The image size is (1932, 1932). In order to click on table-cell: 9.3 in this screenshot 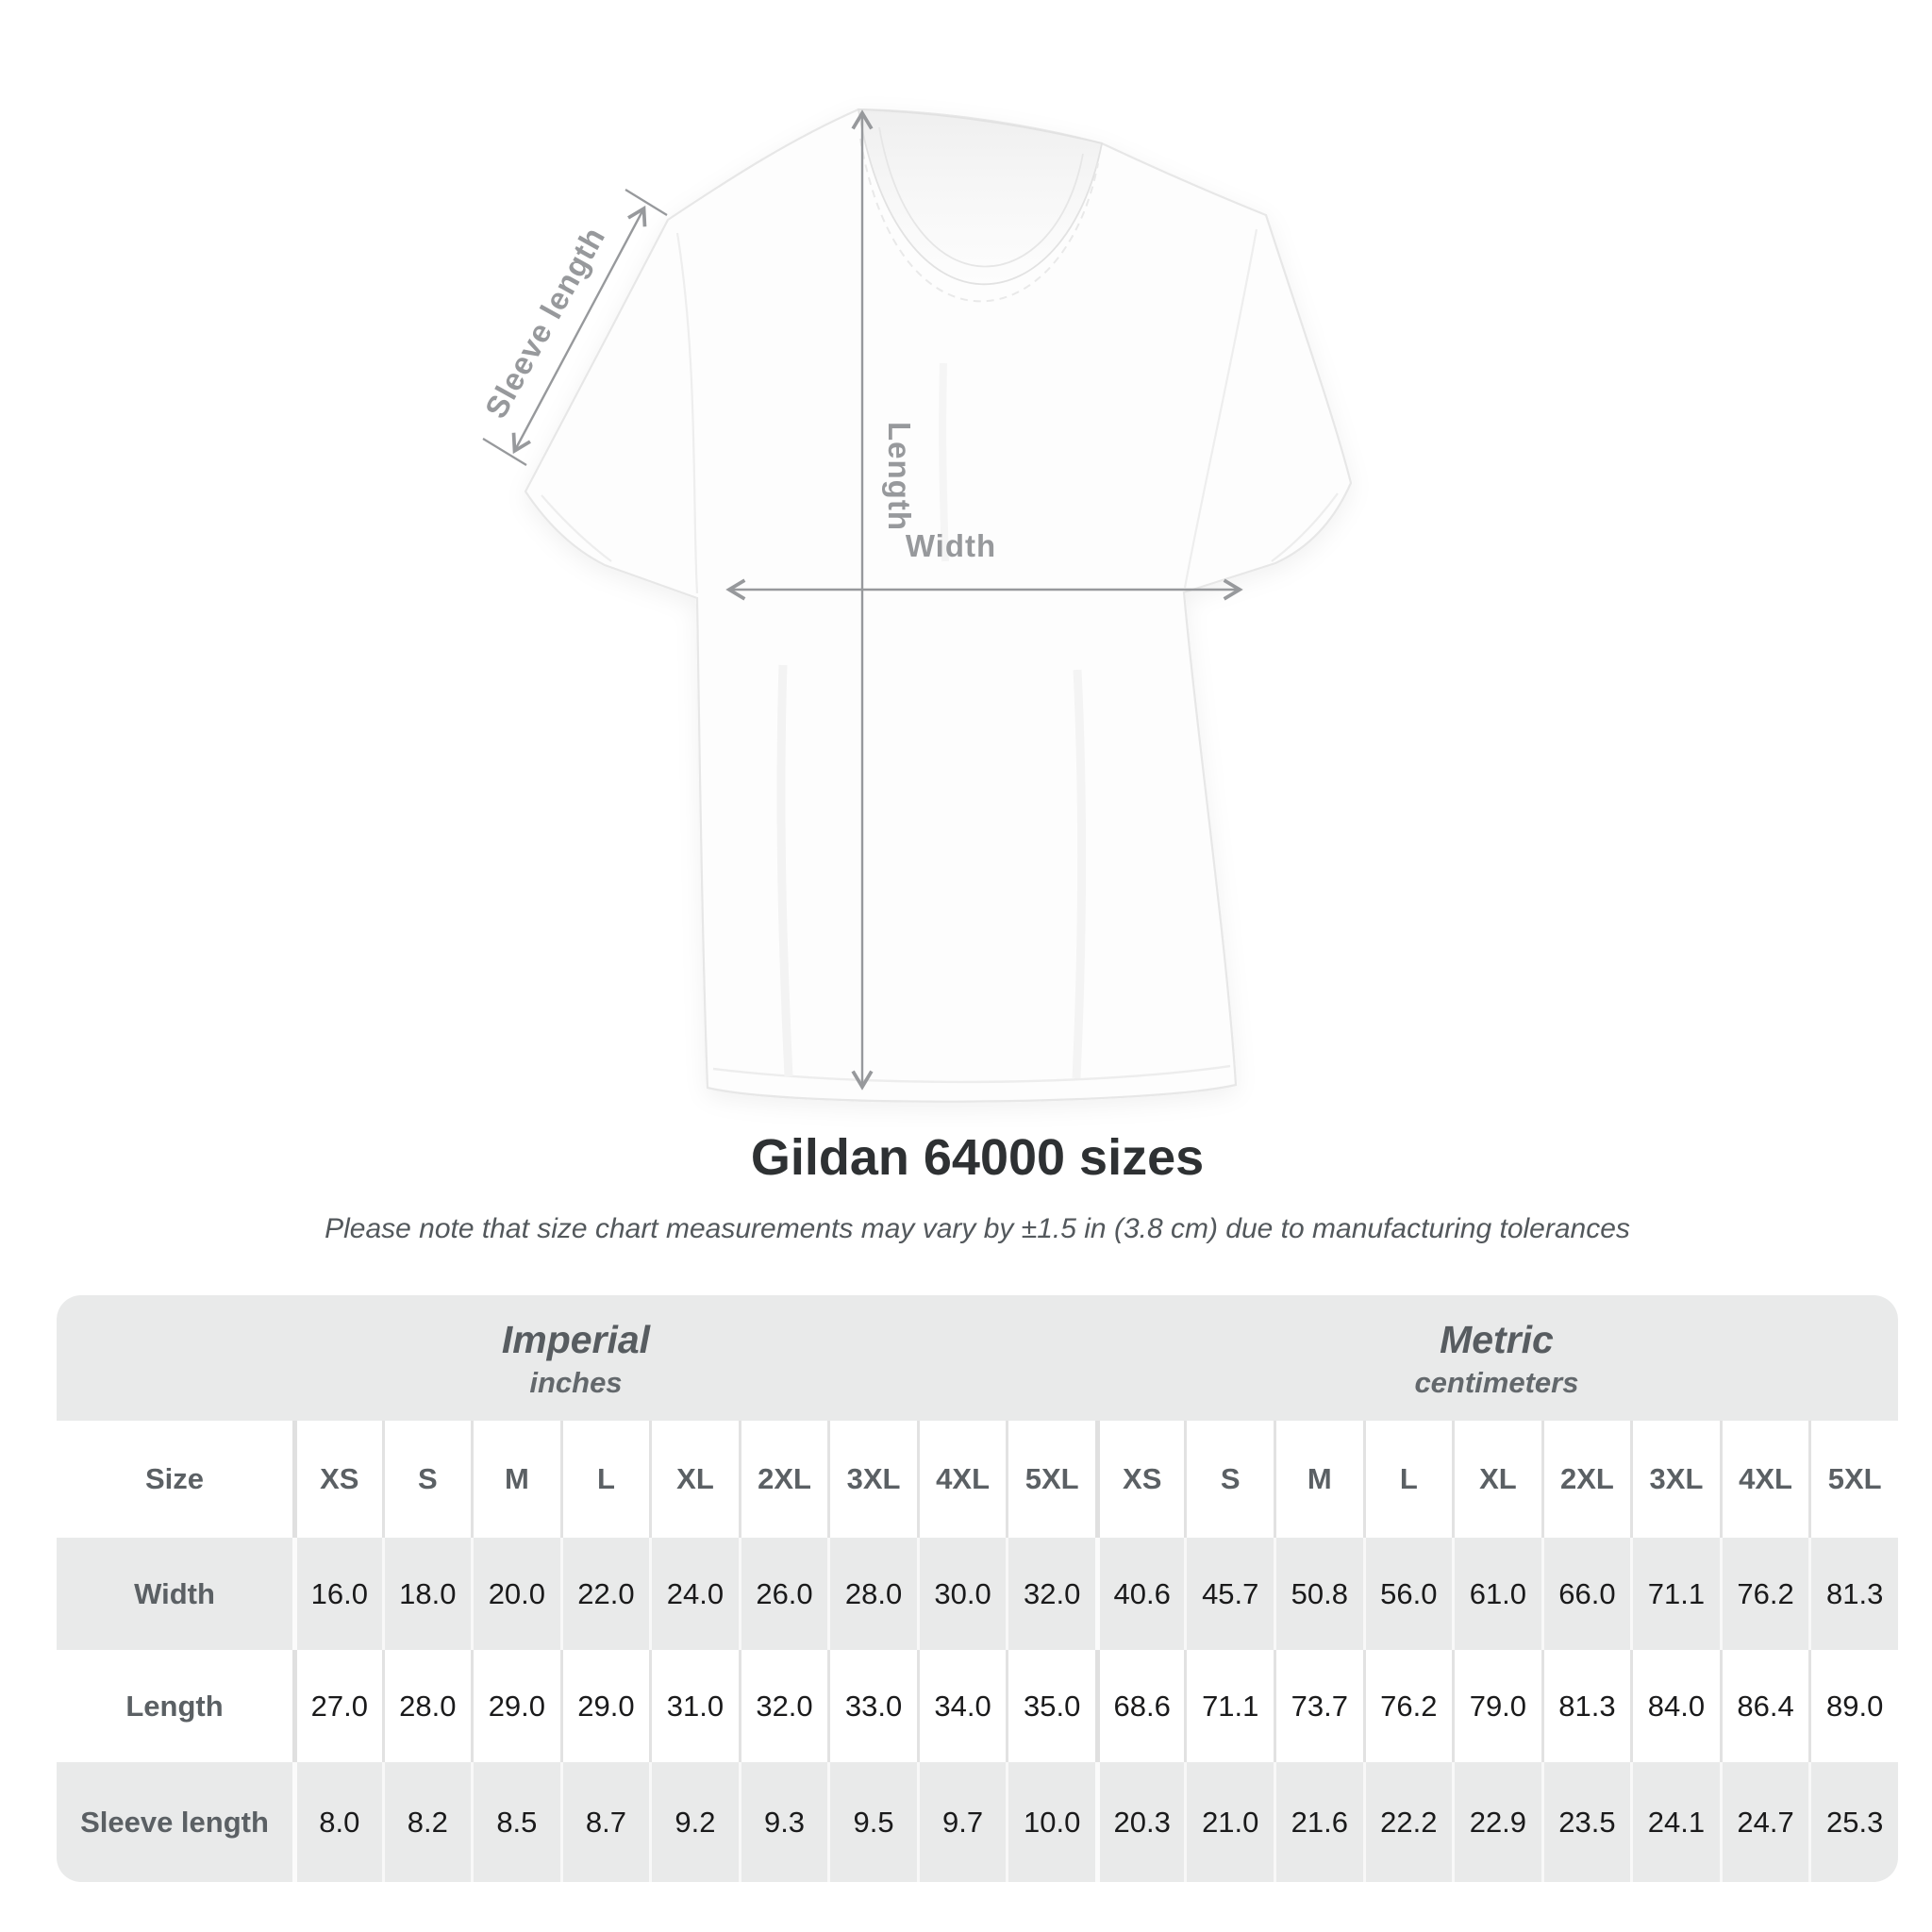, I will do `click(783, 1822)`.